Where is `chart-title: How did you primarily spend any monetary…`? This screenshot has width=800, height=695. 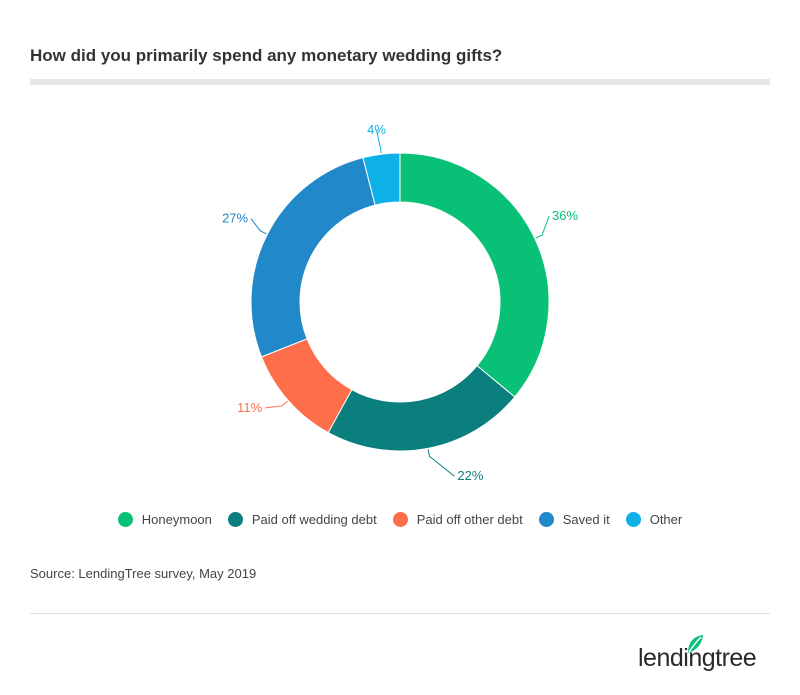 chart-title: How did you primarily spend any monetary… is located at coordinates (266, 55).